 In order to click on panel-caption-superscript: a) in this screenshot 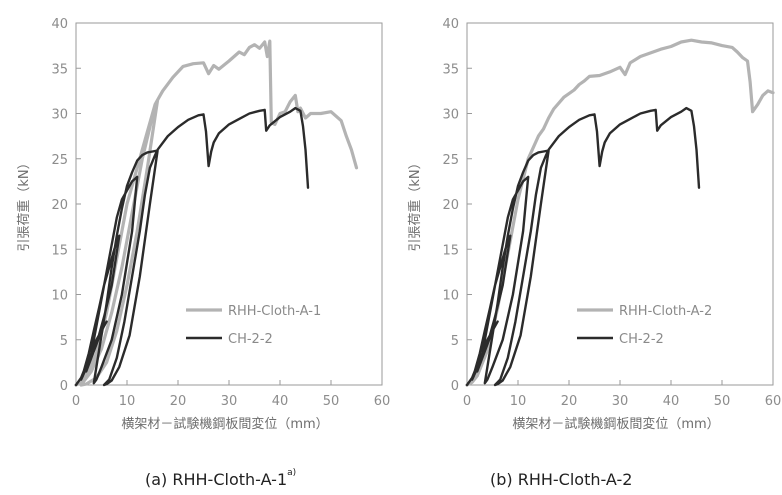, I will do `click(291, 473)`.